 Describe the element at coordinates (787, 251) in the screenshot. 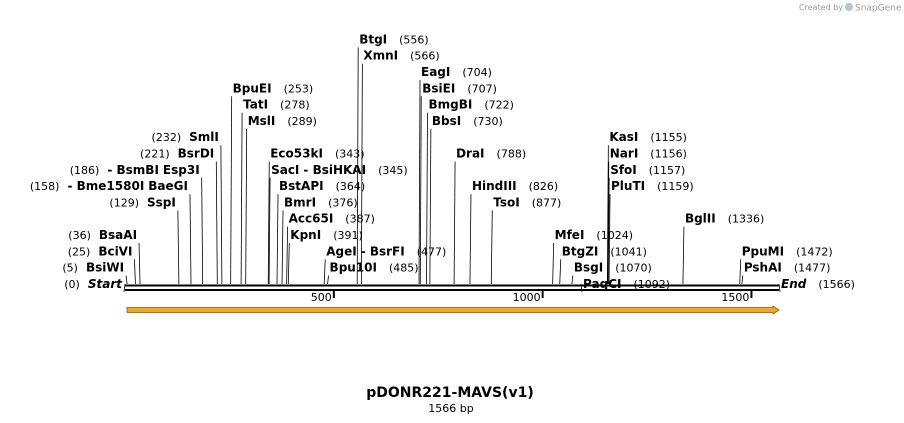

I see `site-ppumi: PpuMI (1472)` at that location.